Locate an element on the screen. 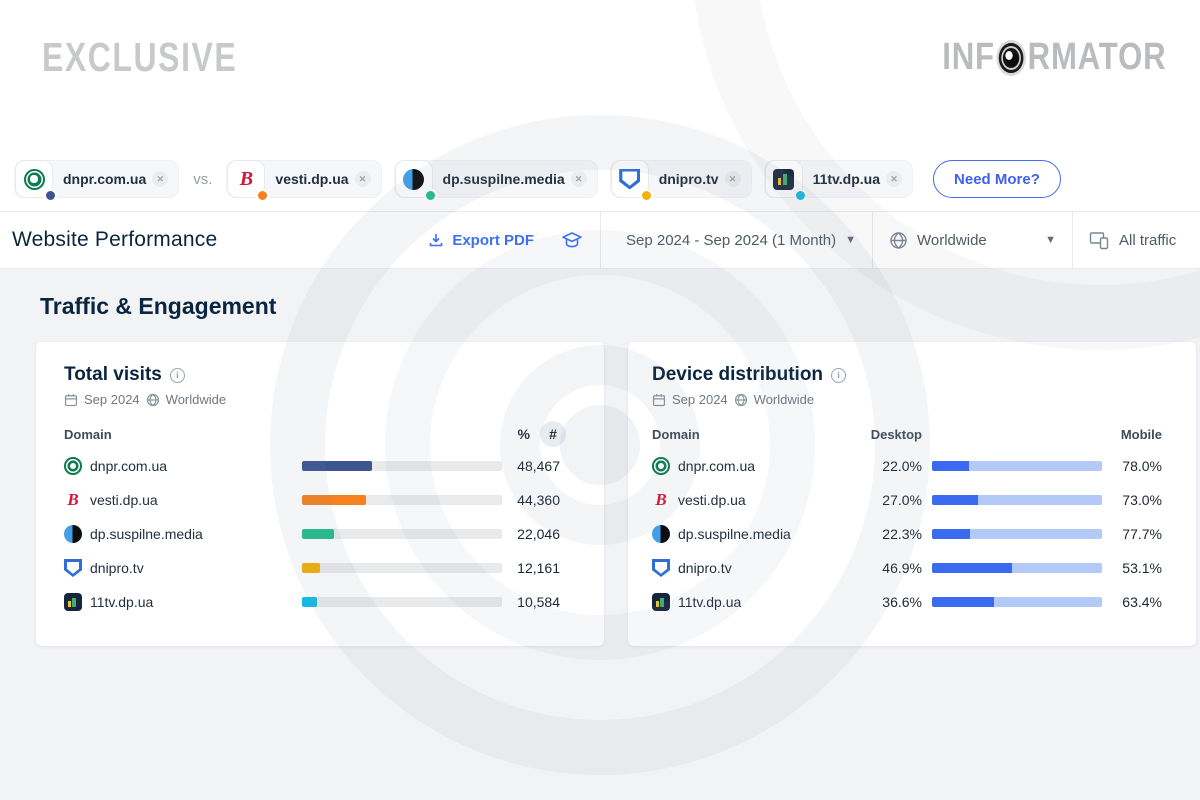 The height and width of the screenshot is (800, 1200). table-header: Domain Desktop Mobile is located at coordinates (912, 434).